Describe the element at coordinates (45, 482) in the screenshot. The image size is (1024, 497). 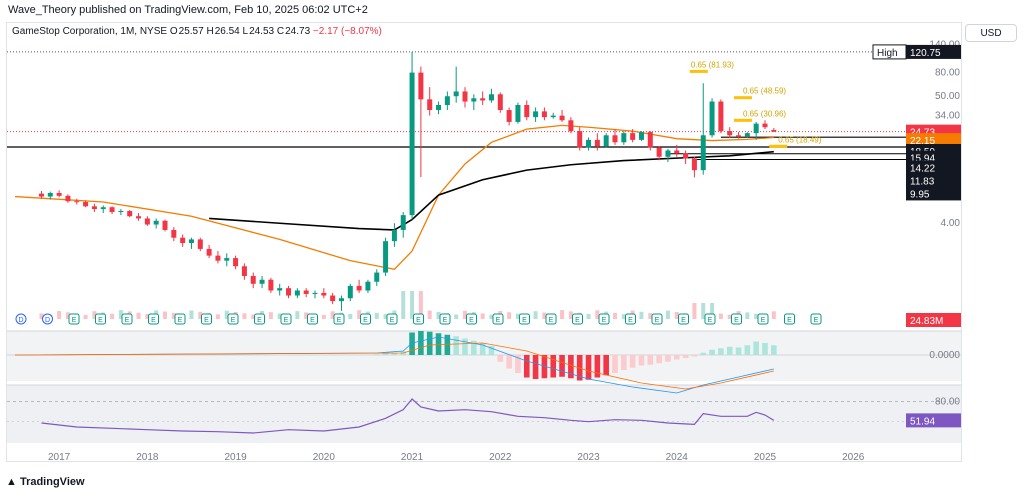
I see `footer-brand: ▲ TradingView` at that location.